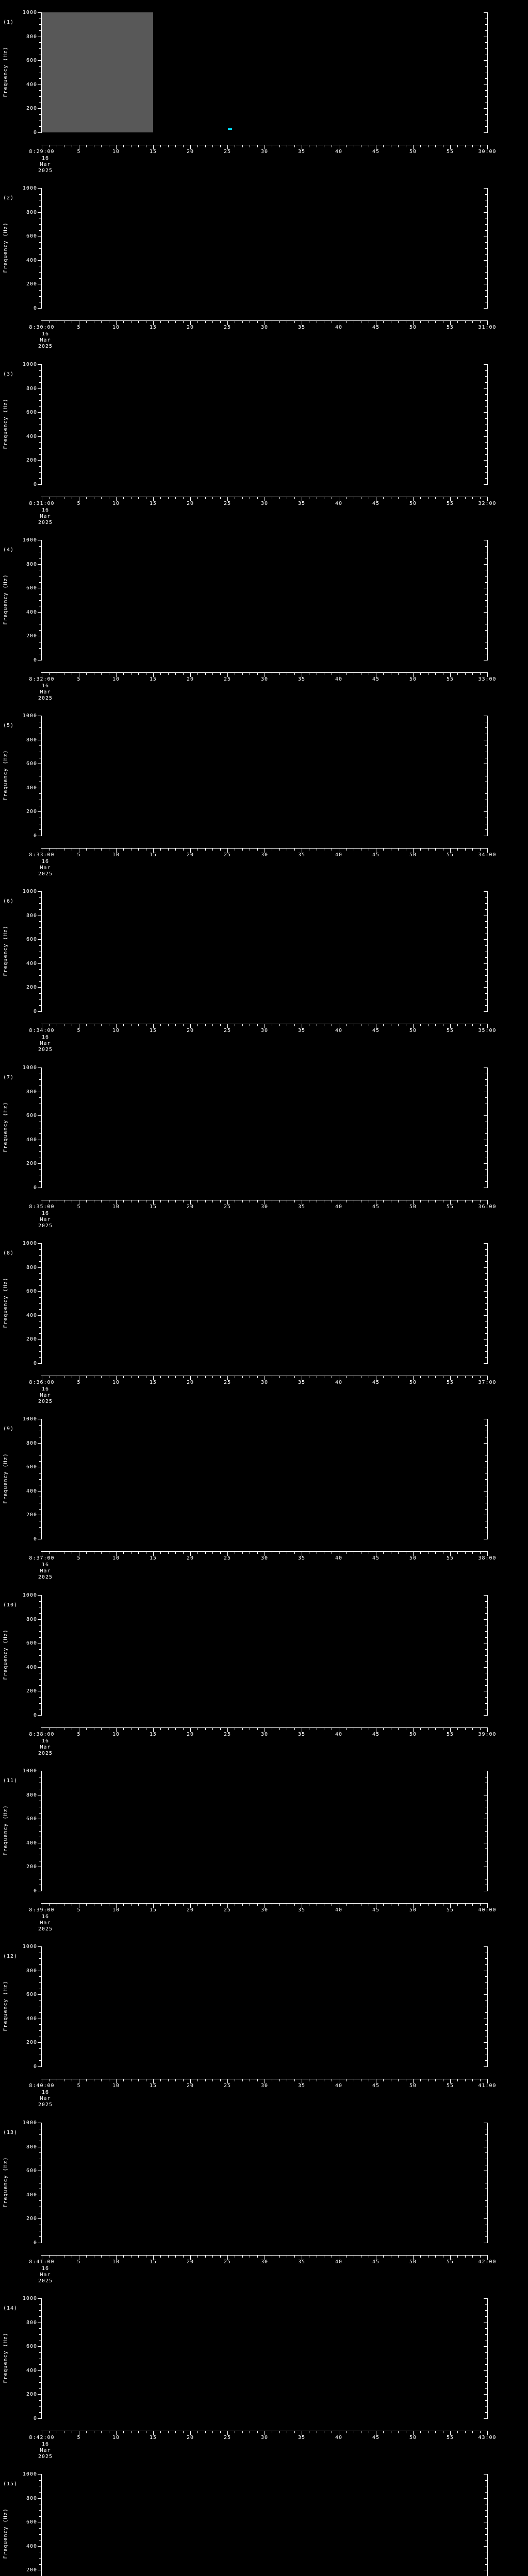 This screenshot has height=2576, width=528. Describe the element at coordinates (42, 1735) in the screenshot. I see `start-time-label: 8:38:00` at that location.